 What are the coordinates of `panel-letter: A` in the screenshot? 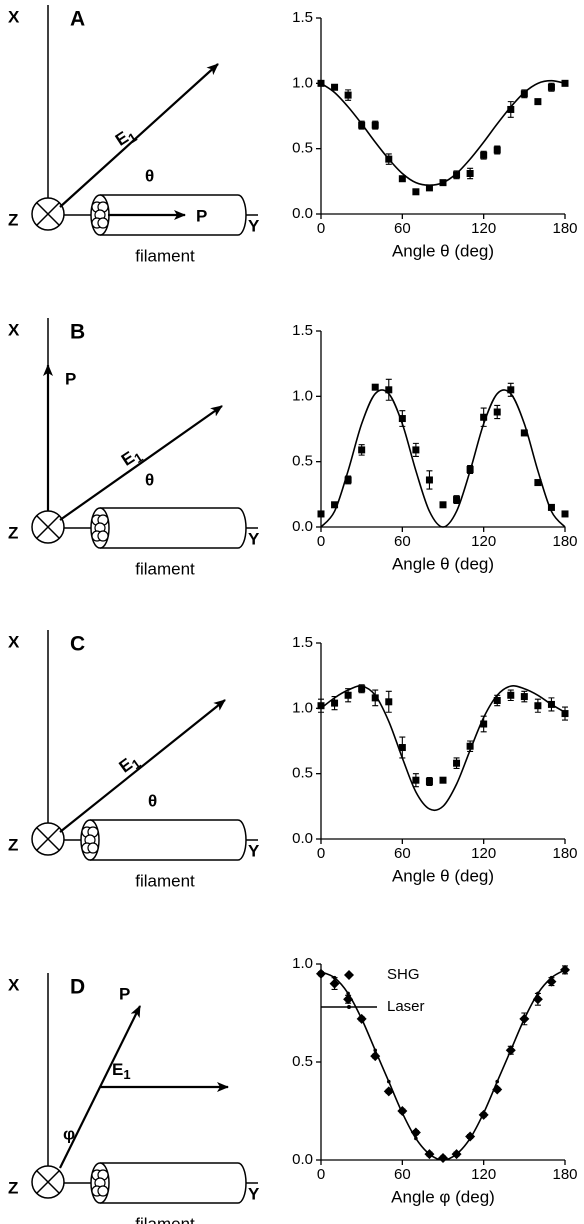 It's located at (77, 19).